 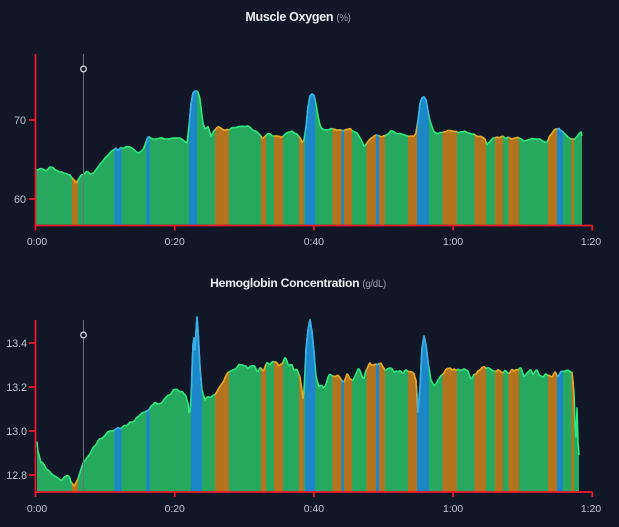 What do you see at coordinates (16, 388) in the screenshot?
I see `svg-text: 13.2` at bounding box center [16, 388].